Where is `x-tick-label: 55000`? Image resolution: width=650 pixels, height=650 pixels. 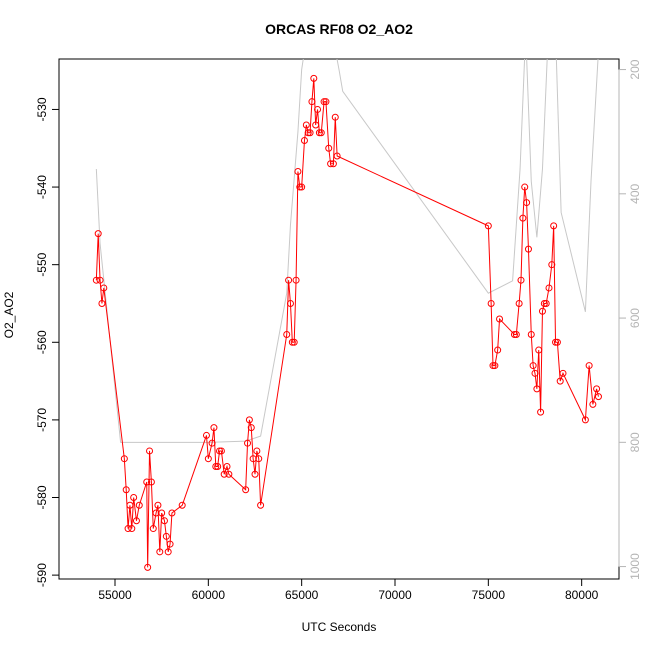
x-tick-label: 55000 is located at coordinates (115, 595).